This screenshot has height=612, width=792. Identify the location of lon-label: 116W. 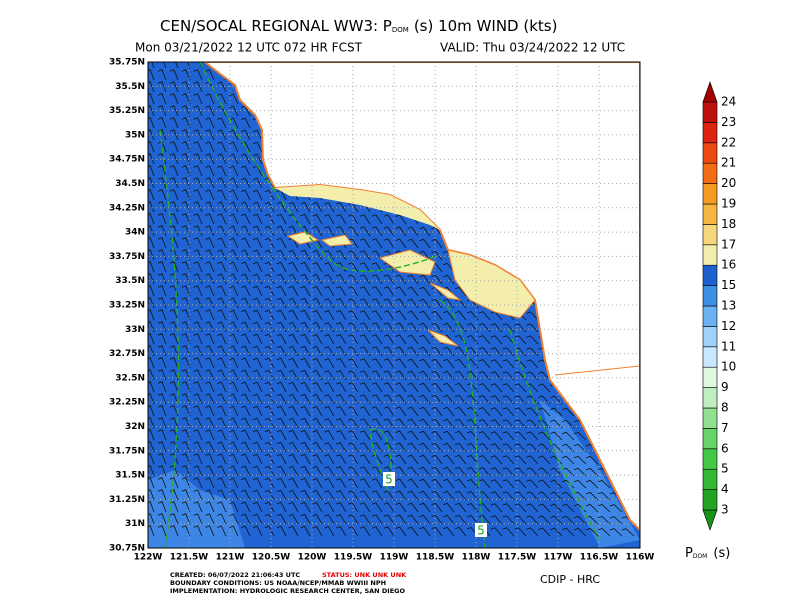
(640, 558).